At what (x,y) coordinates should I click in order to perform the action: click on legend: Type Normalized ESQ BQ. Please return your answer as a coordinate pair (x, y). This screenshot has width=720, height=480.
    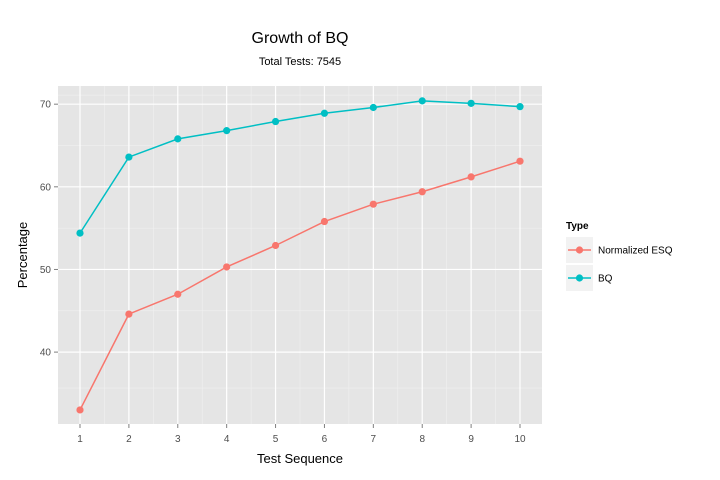
    Looking at the image, I should click on (619, 256).